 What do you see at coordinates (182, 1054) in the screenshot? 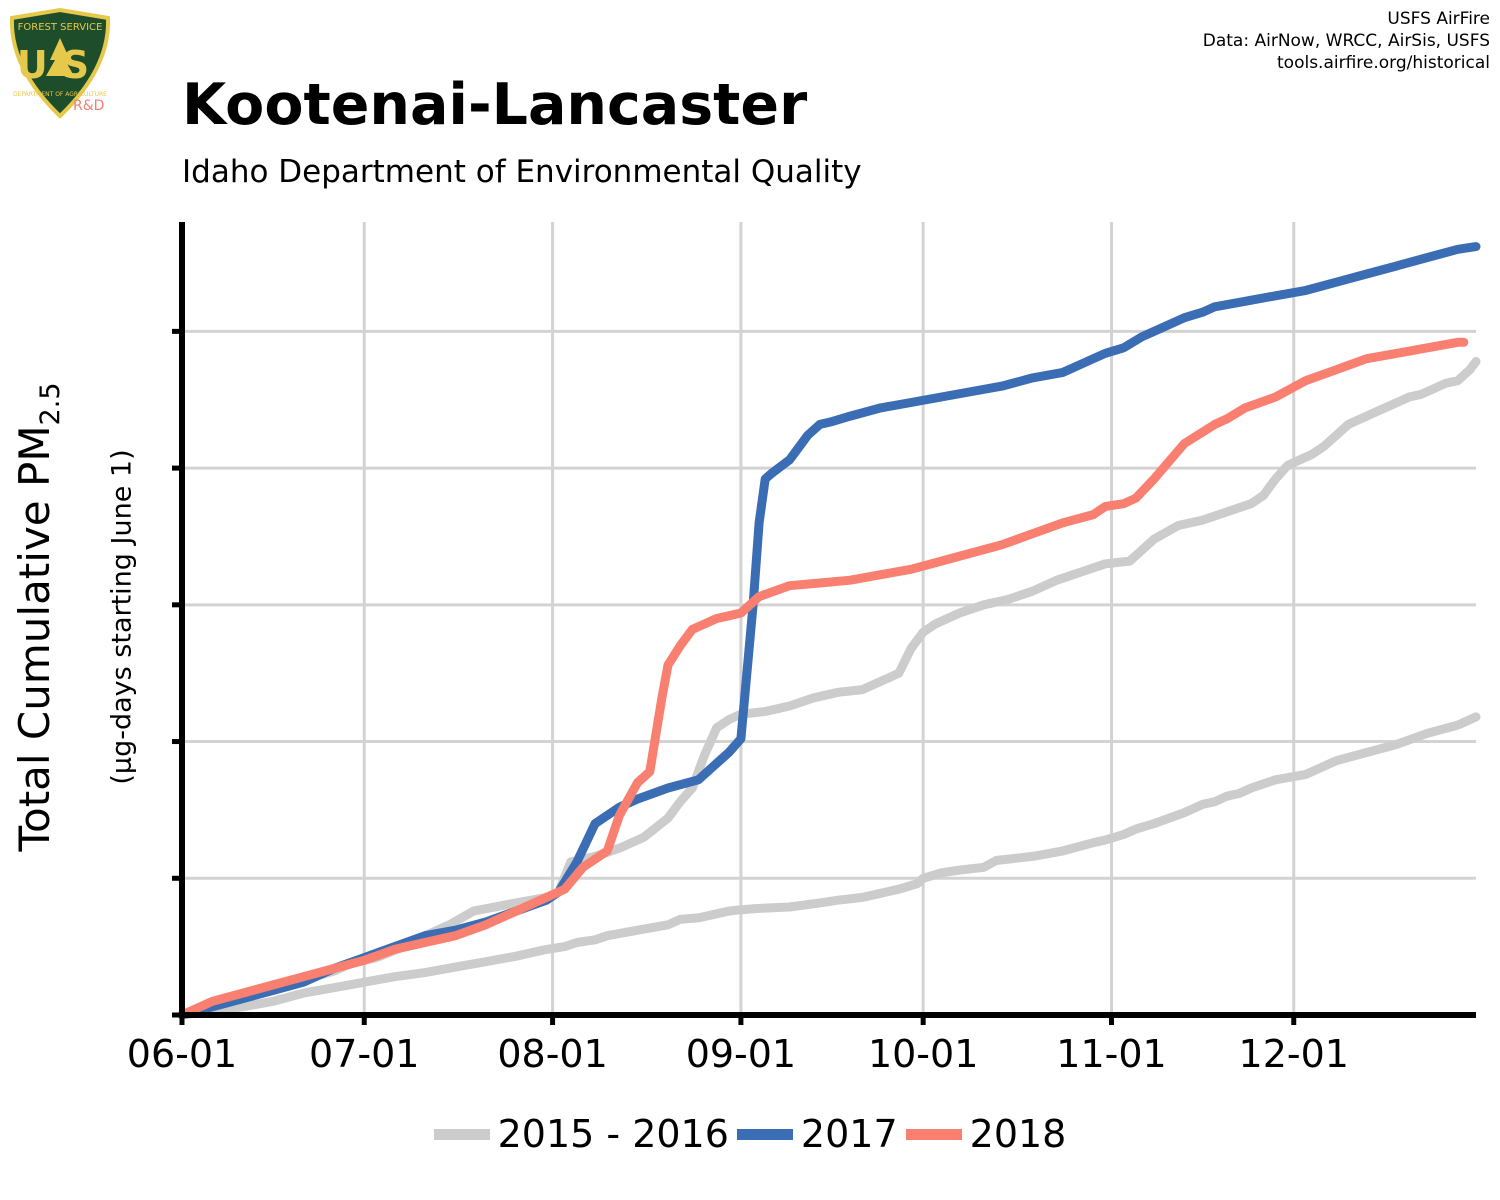
I see `x-tick-label: 06-01` at bounding box center [182, 1054].